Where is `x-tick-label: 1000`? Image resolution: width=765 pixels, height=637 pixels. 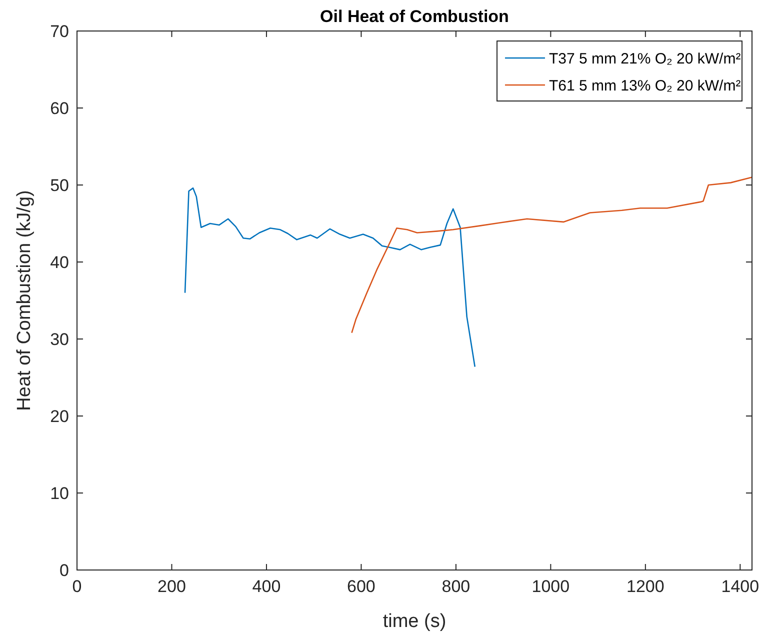
x-tick-label: 1000 is located at coordinates (551, 586).